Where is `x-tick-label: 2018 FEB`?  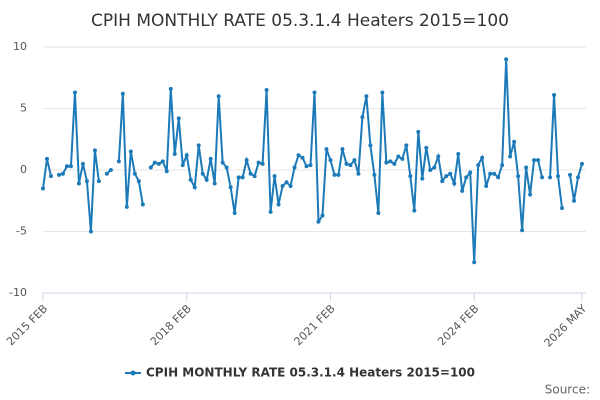
x-tick-label: 2018 FEB is located at coordinates (171, 325).